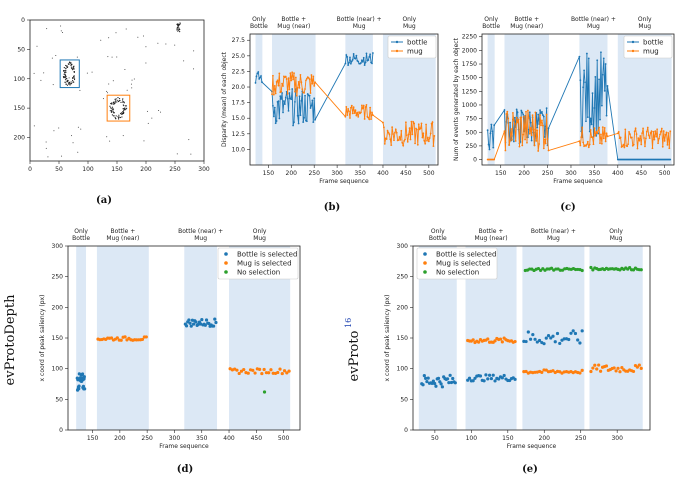  Describe the element at coordinates (403, 369) in the screenshot. I see `y-tick-label: 100` at that location.